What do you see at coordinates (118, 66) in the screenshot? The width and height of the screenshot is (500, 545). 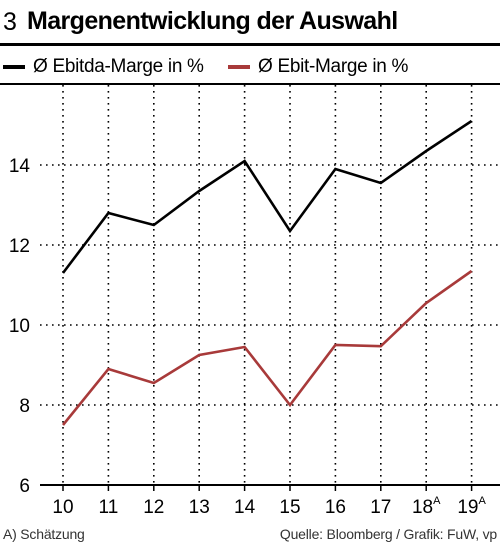 I see `legend-label-ebitda: Ø Ebitda-Marge in %` at bounding box center [118, 66].